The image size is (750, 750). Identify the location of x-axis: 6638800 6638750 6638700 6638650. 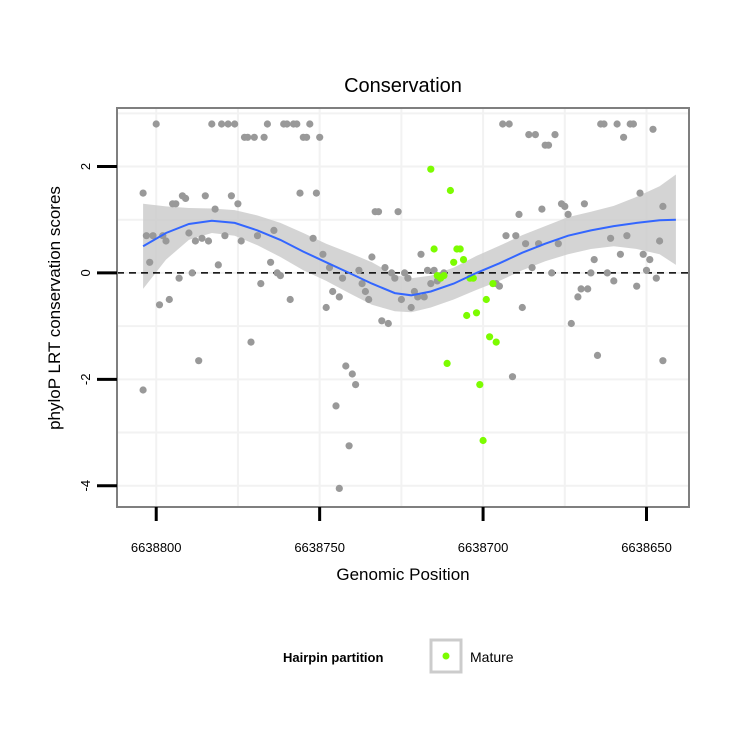
(401, 531).